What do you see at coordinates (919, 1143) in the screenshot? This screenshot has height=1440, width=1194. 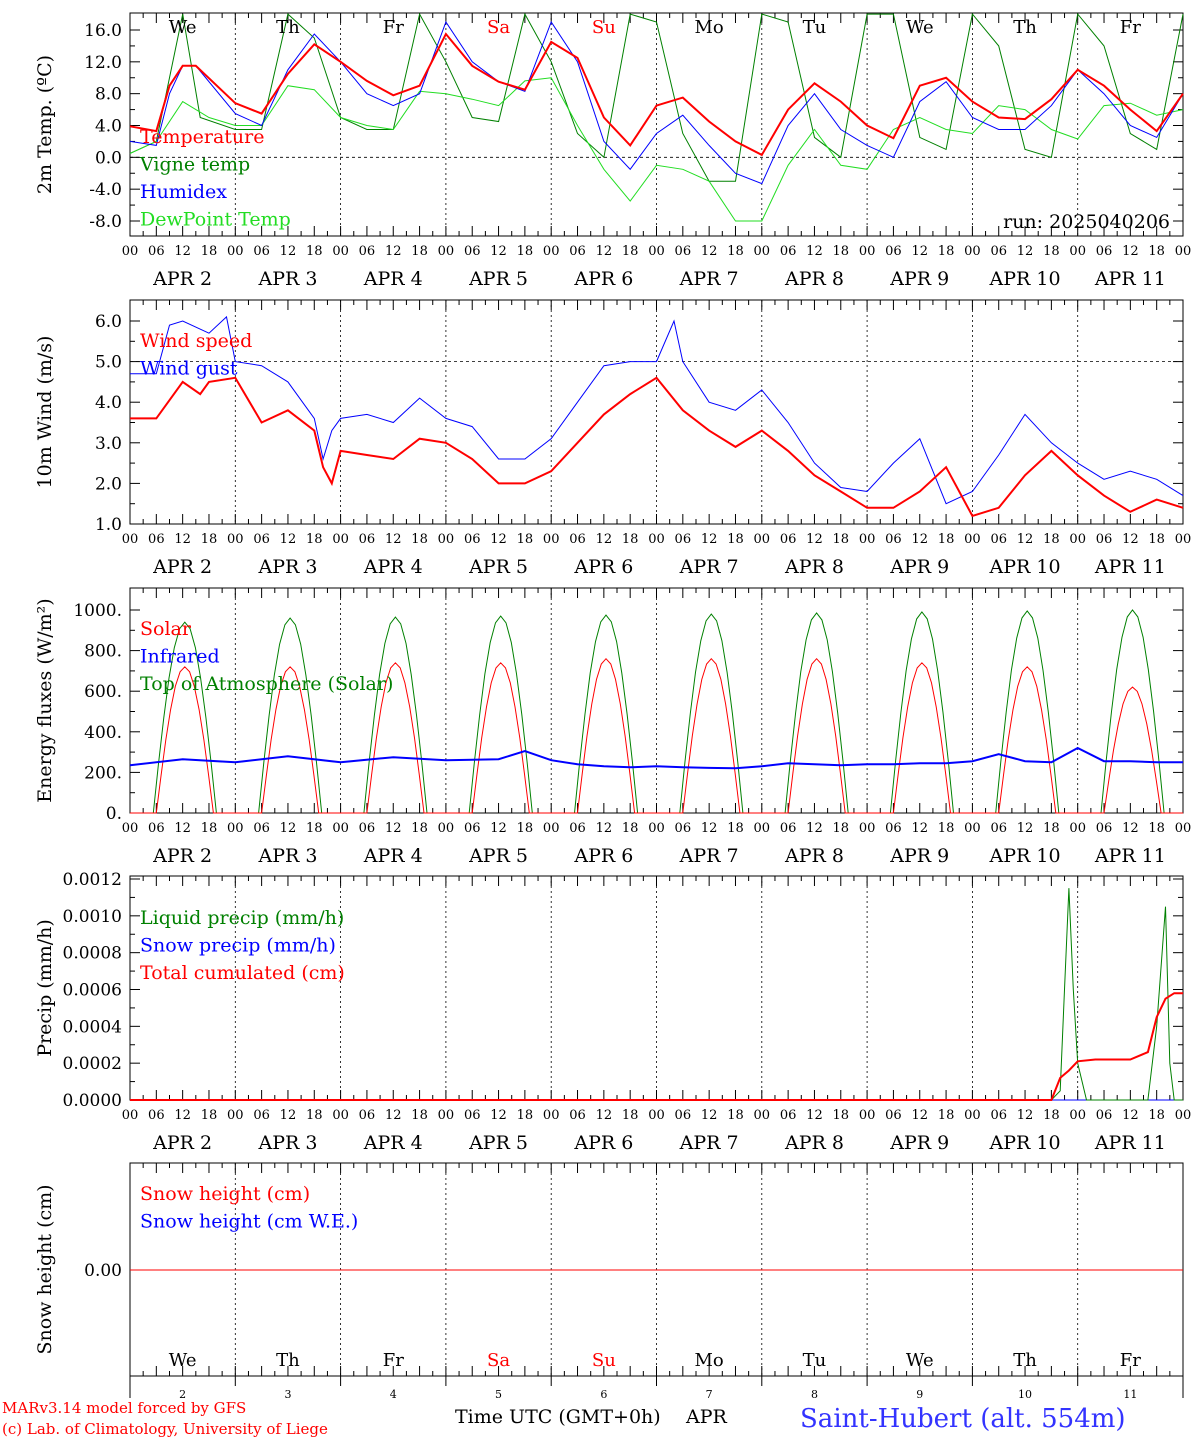 I see `date-label: APR 9` at bounding box center [919, 1143].